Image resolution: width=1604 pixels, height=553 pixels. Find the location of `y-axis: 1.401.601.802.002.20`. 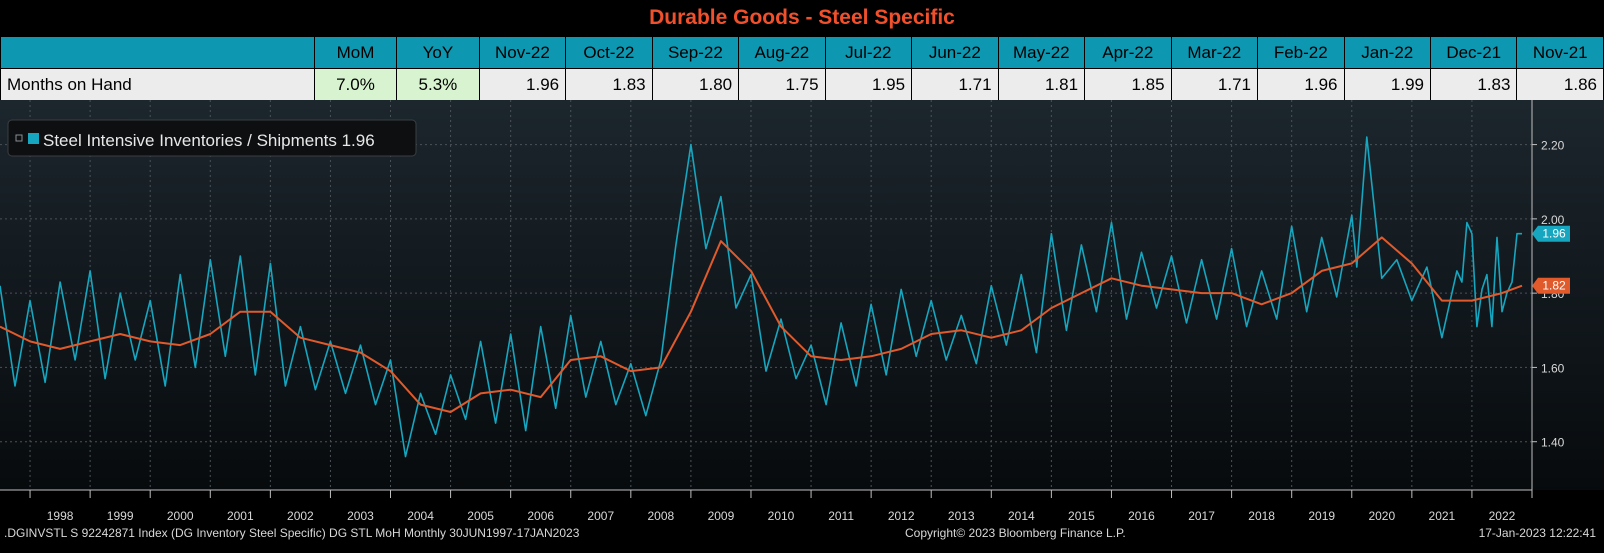

y-axis: 1.401.601.802.002.20 is located at coordinates (1548, 295).